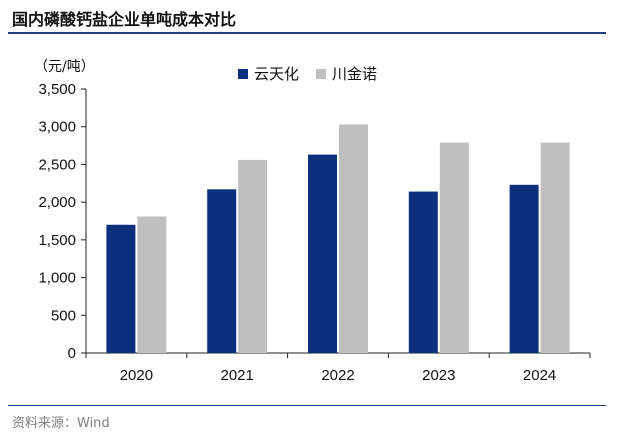  Describe the element at coordinates (354, 74) in the screenshot. I see `legend-label: 川金诺` at that location.